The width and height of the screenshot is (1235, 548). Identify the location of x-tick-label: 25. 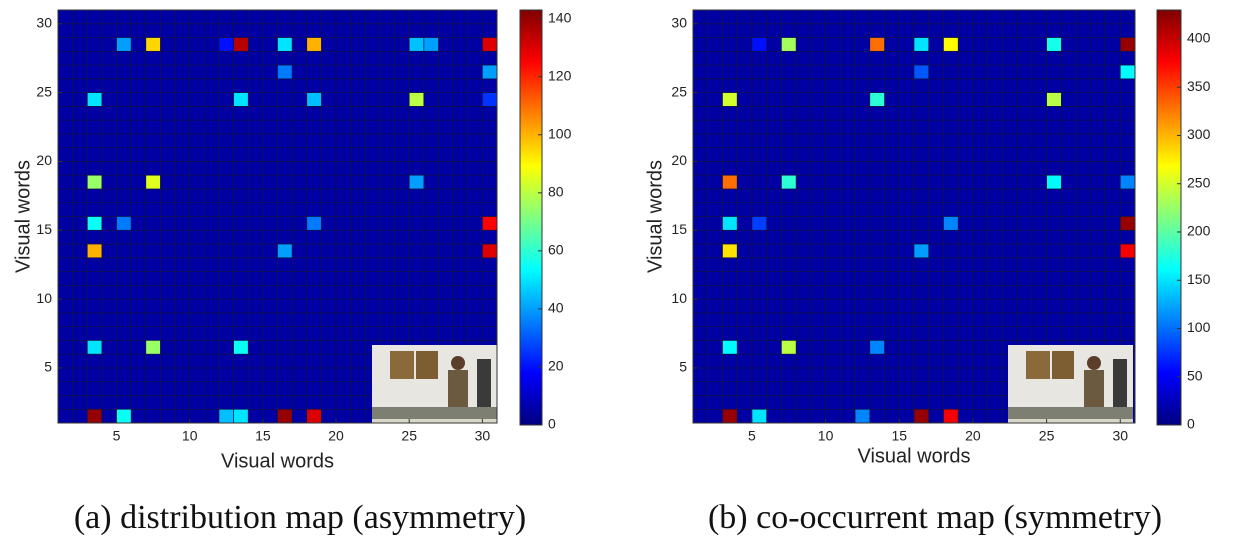
(409, 436).